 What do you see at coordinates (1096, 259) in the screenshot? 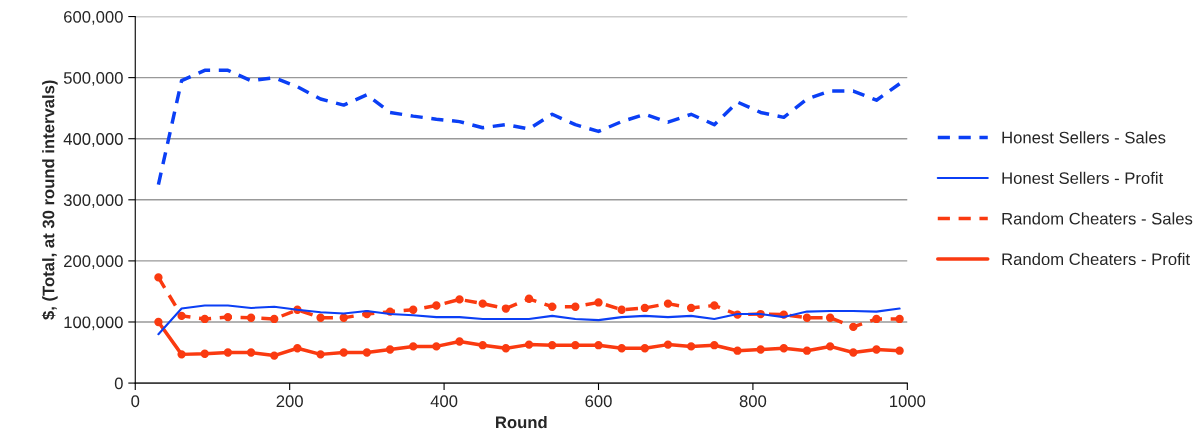
I see `legend-label: Random Cheaters - Profit` at bounding box center [1096, 259].